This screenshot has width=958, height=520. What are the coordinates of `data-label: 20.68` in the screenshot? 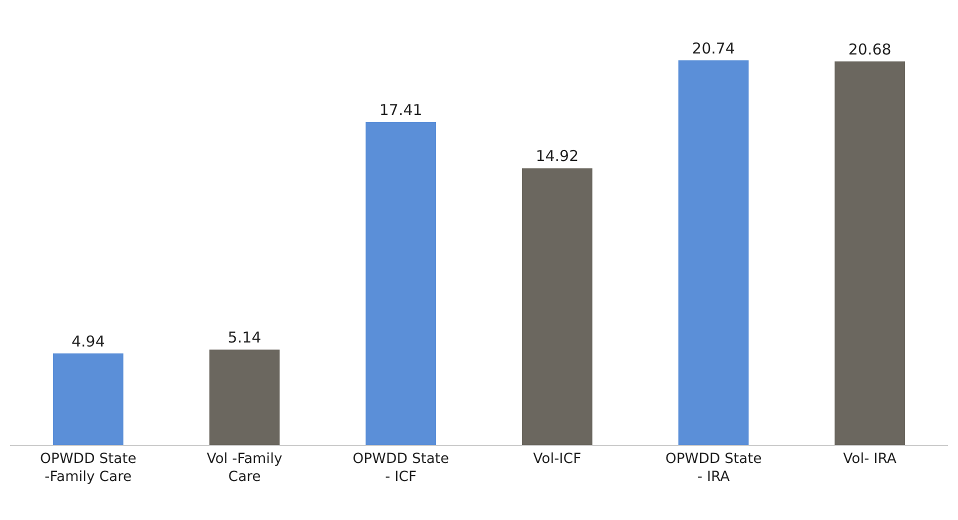 It's located at (870, 49).